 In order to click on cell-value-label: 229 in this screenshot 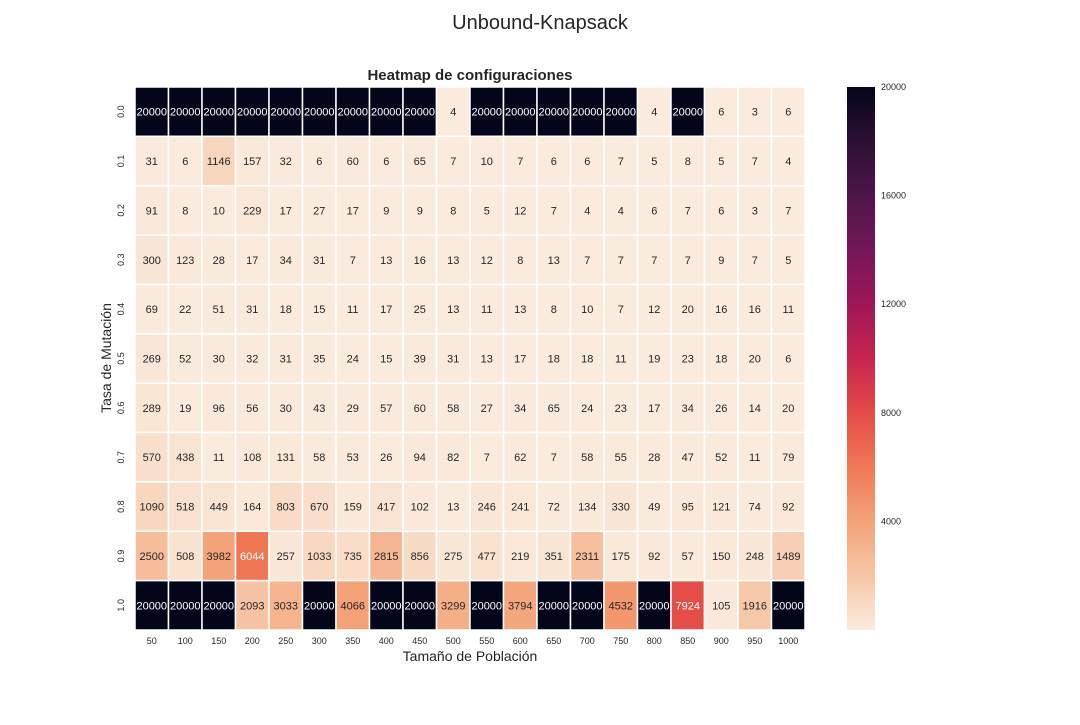, I will do `click(252, 211)`.